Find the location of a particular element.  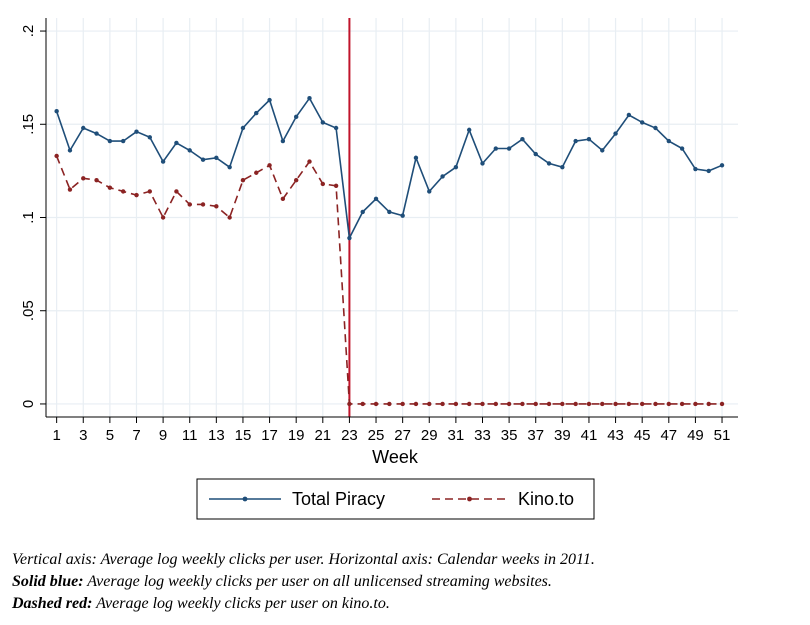

x-tick-label: 51 is located at coordinates (722, 435).